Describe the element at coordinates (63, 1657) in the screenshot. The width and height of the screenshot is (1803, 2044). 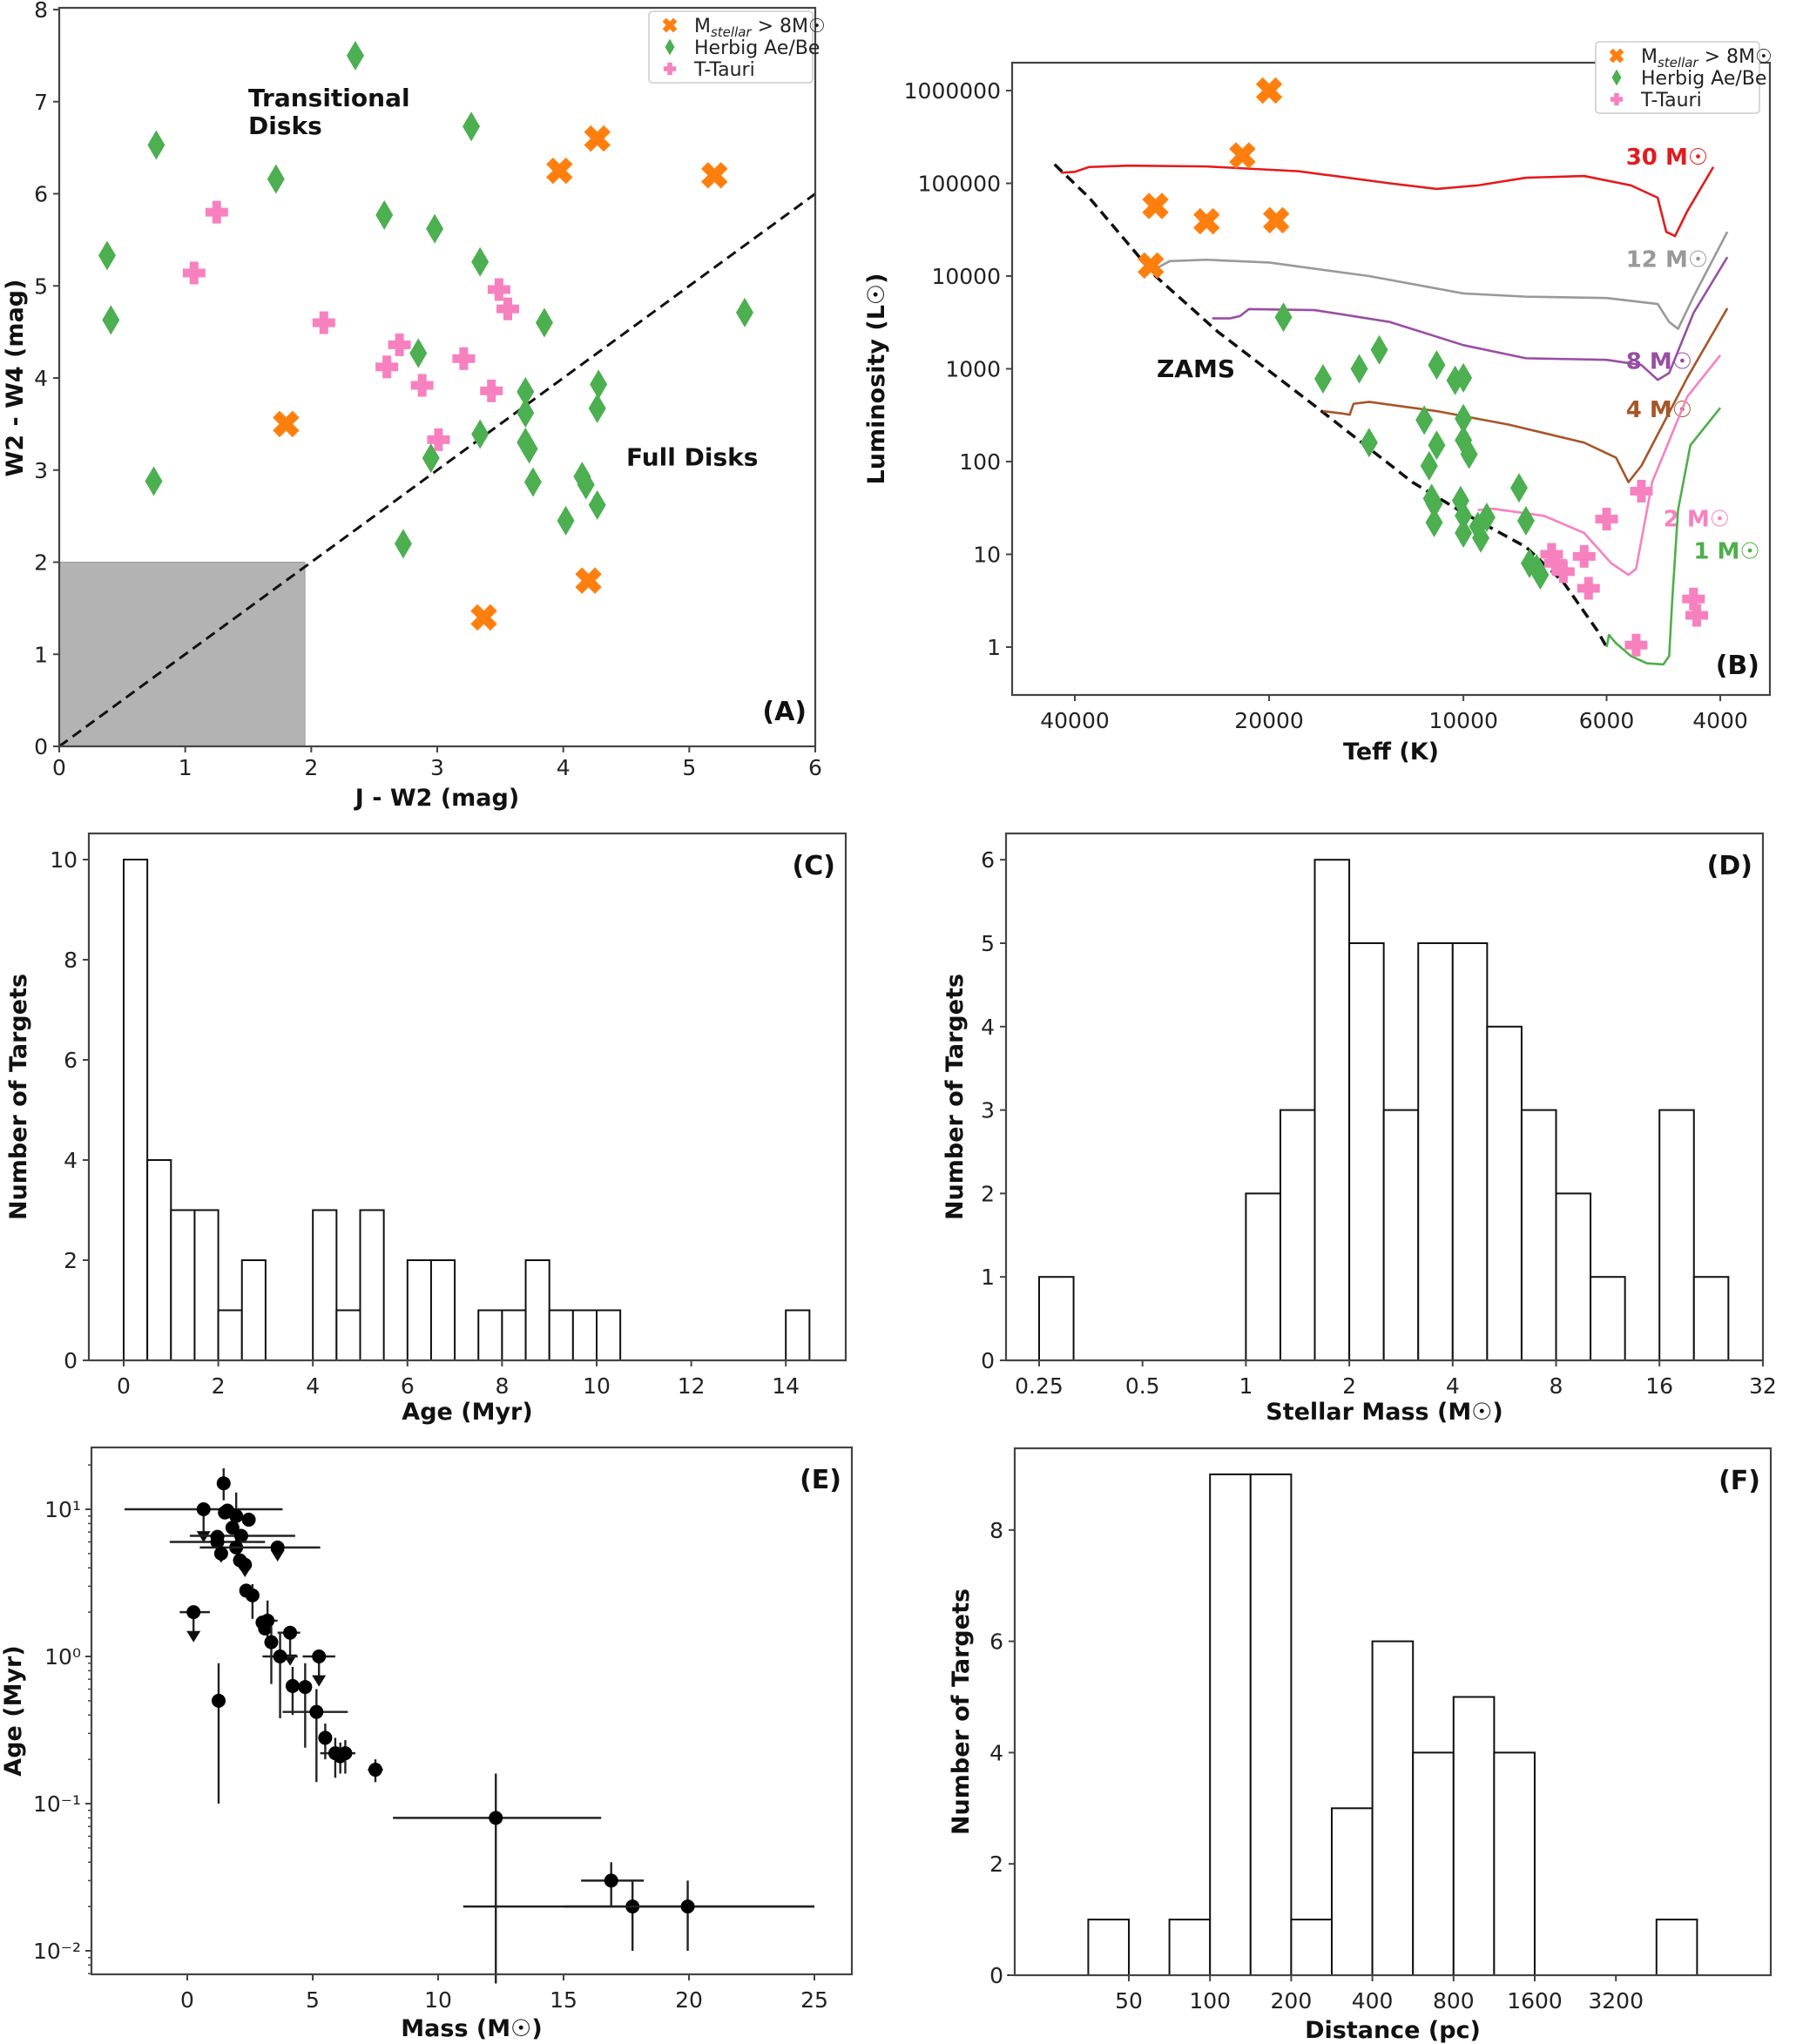
I see `y-tick-label: 10⁰` at that location.